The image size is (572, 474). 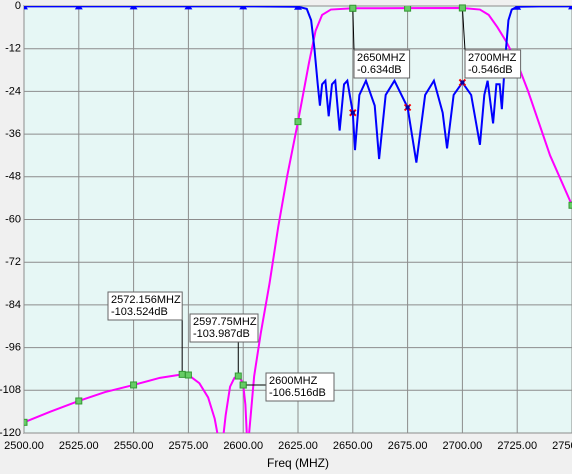 I want to click on callout-text: -106.516dB, so click(x=297, y=393).